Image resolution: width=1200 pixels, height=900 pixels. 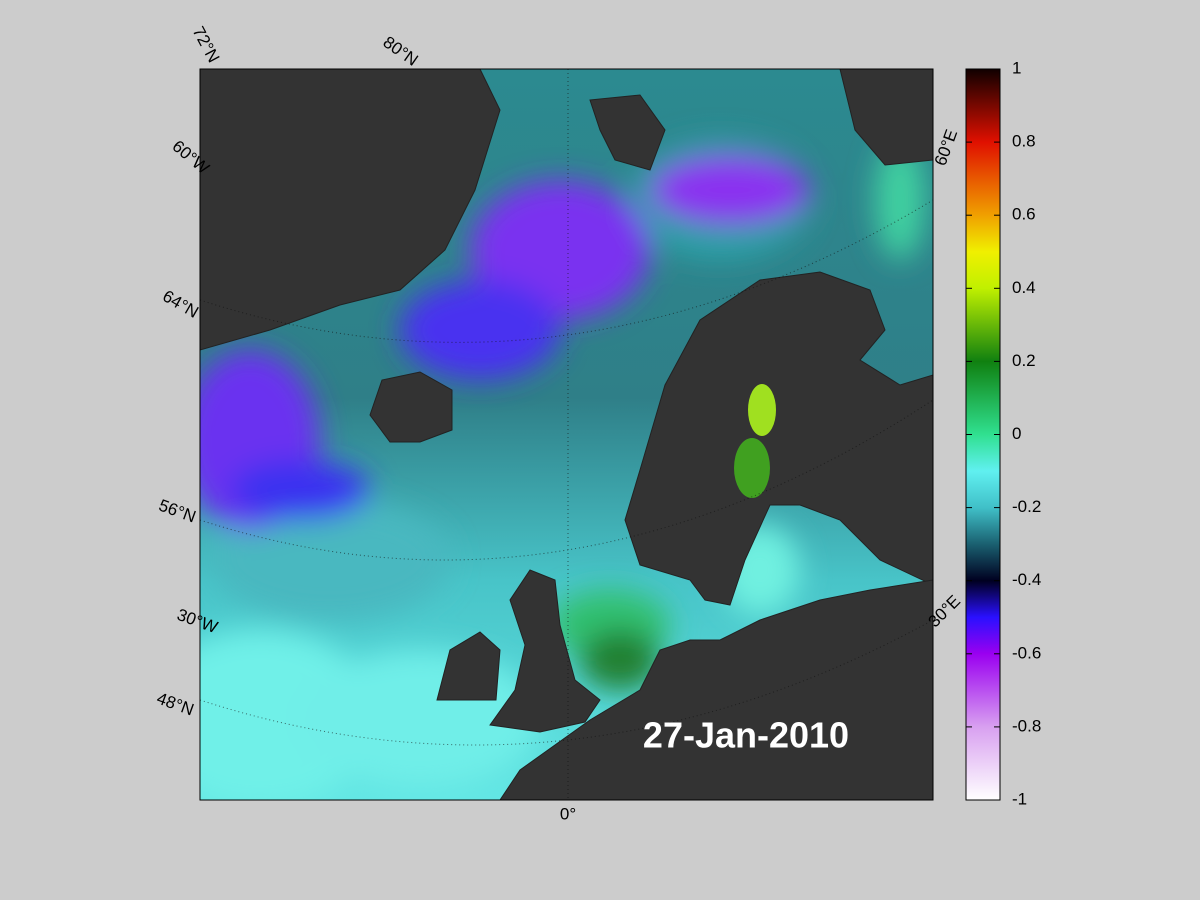 What do you see at coordinates (778, 438) in the screenshot?
I see `scandinavia` at bounding box center [778, 438].